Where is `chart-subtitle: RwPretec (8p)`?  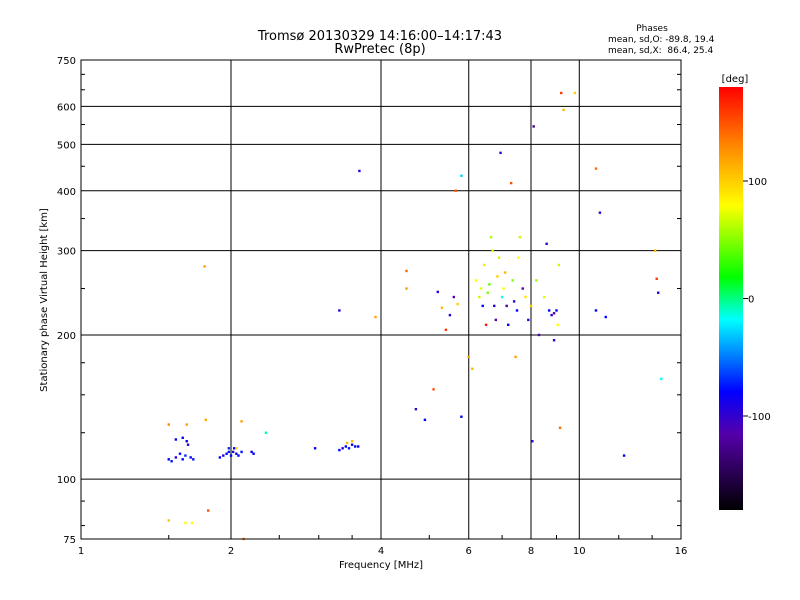 chart-subtitle: RwPretec (8p) is located at coordinates (379, 49).